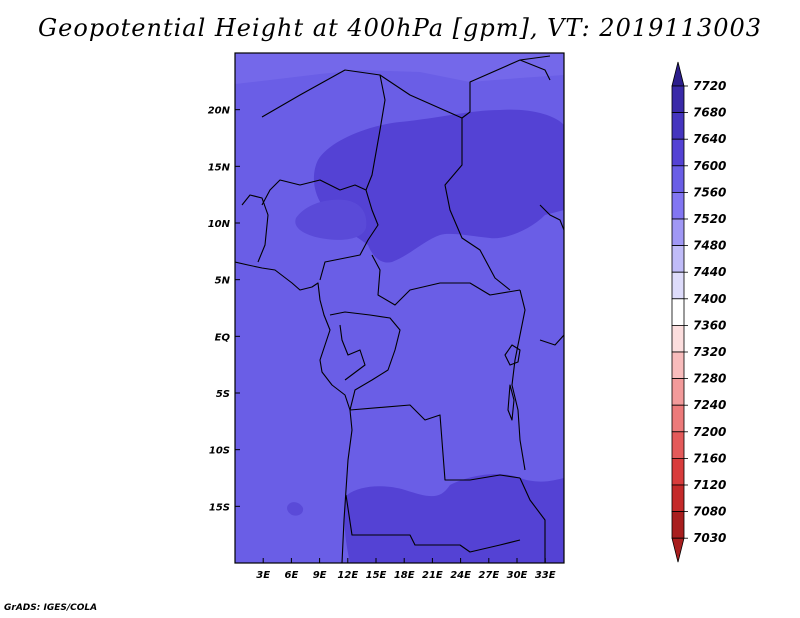  I want to click on border-congo, so click(425, 396).